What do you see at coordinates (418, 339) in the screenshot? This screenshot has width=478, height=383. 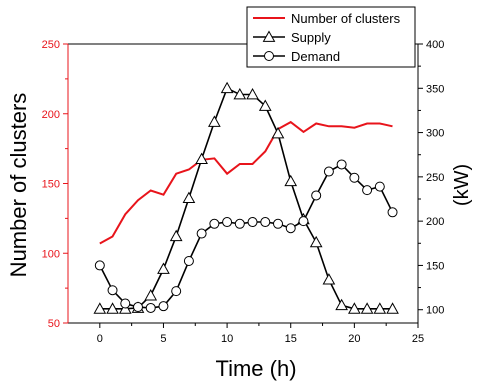 I see `x-tick-label: 25` at bounding box center [418, 339].